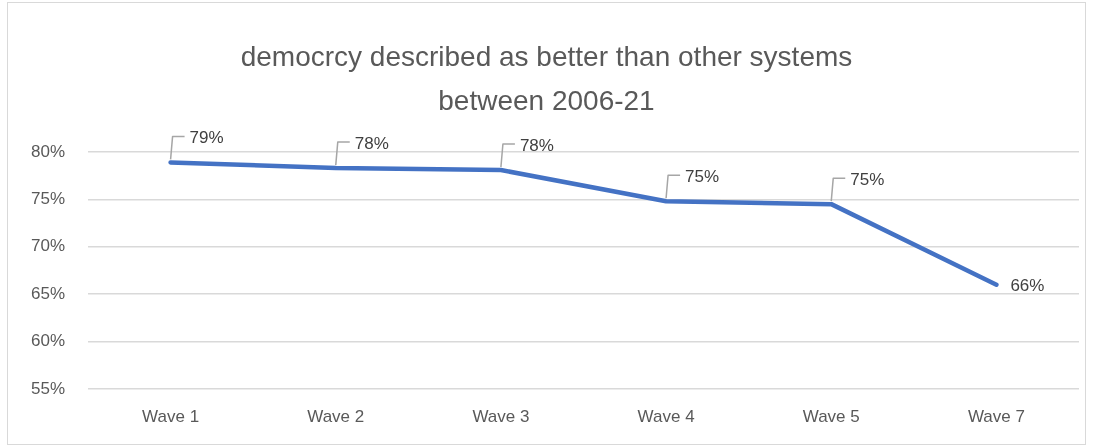 Image resolution: width=1093 pixels, height=448 pixels. I want to click on data-label: 66%, so click(1027, 286).